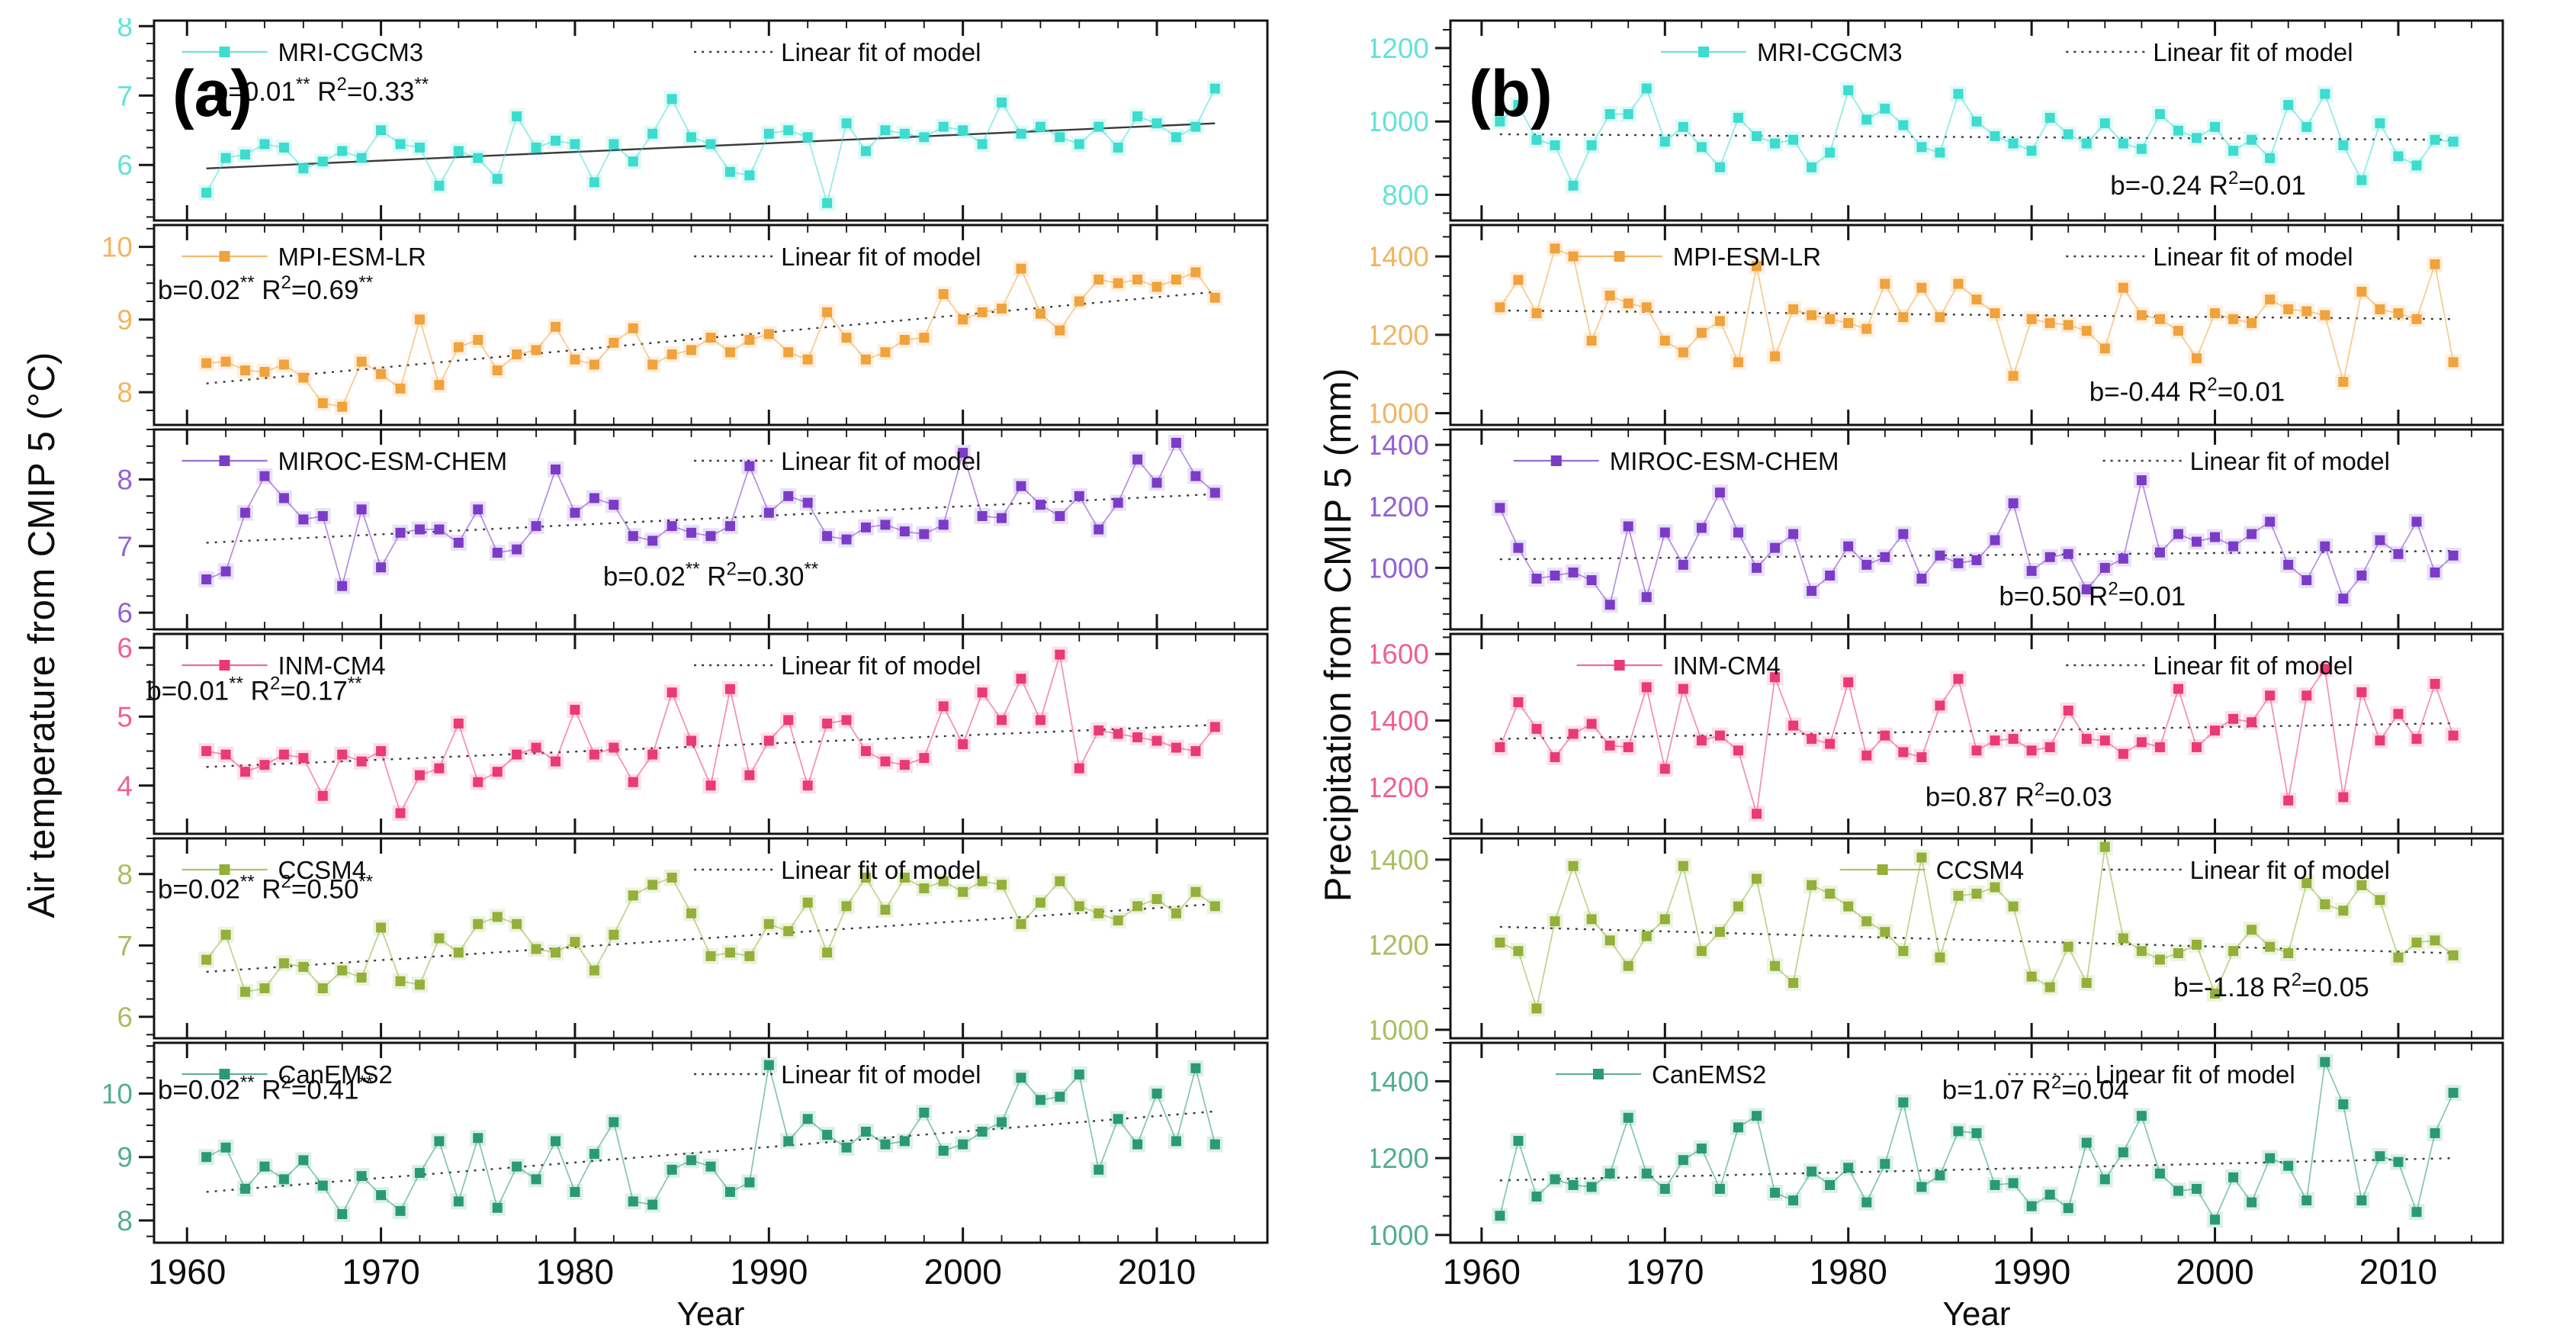 The width and height of the screenshot is (2576, 1335). Describe the element at coordinates (2187, 391) in the screenshot. I see `slope-r2-annotation: b=-0.44 R2=0.01` at that location.